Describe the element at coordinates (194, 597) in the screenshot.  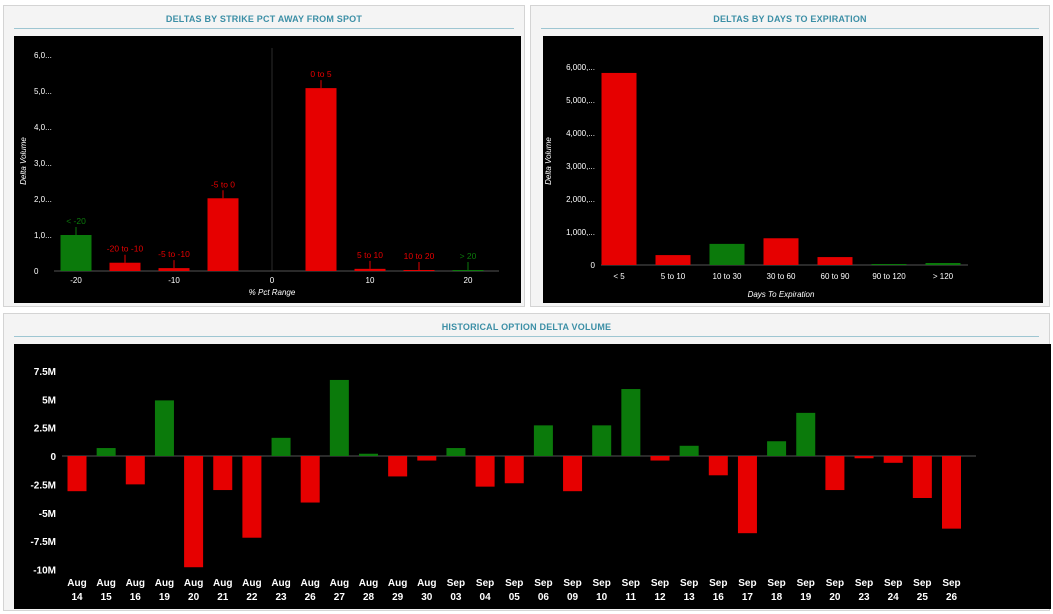
I see `x-tick-day: 20` at that location.